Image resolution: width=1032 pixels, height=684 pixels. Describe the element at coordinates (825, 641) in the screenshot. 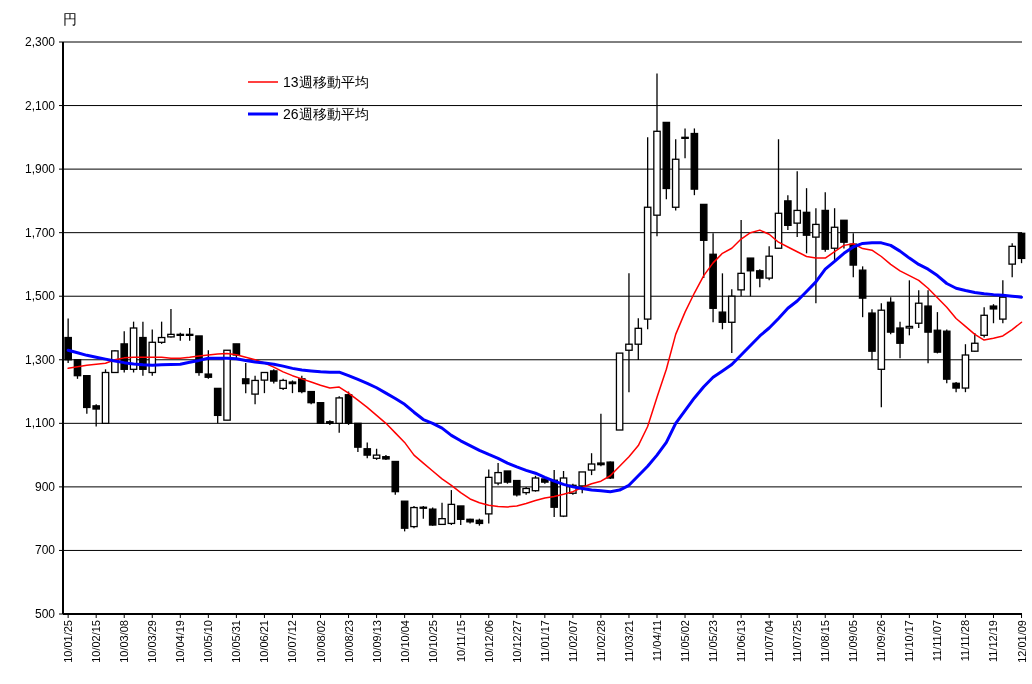

I see `x-tick-label: 11/08/15` at that location.